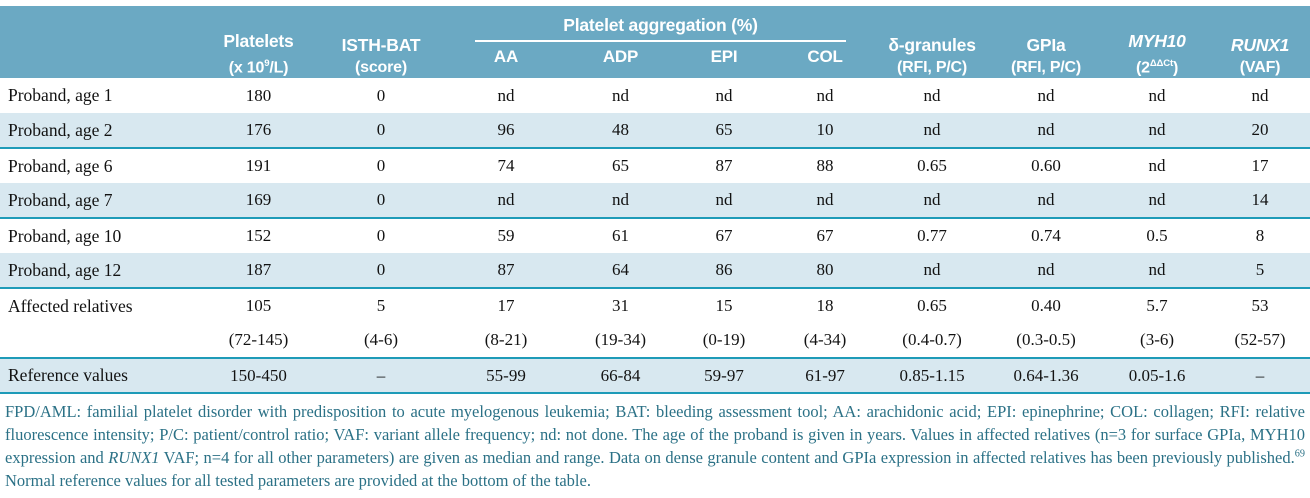 This screenshot has width=1310, height=498. I want to click on col-header-runx1-title: RUNX1, so click(1260, 45).